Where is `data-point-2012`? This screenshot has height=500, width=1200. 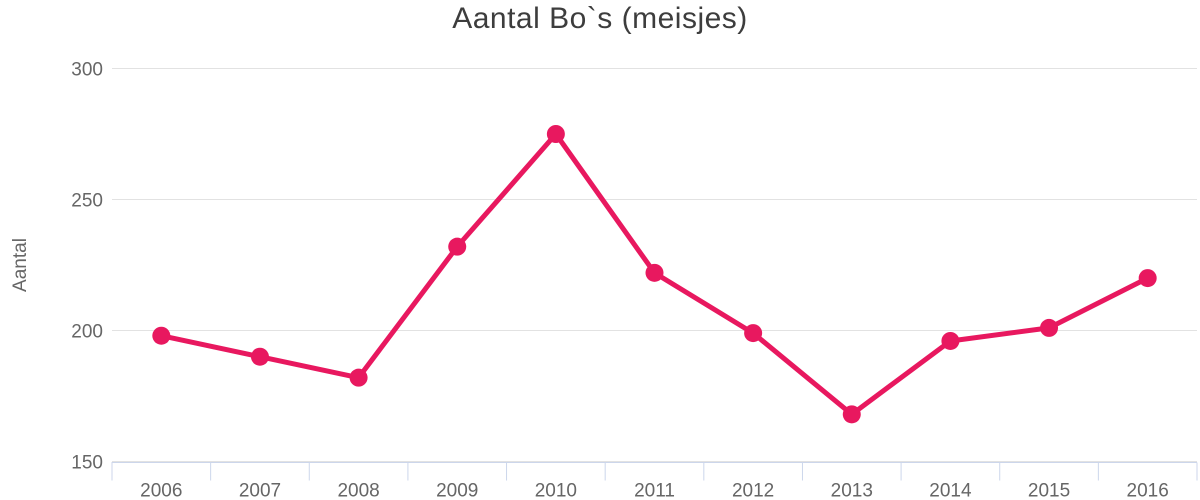
data-point-2012 is located at coordinates (753, 333).